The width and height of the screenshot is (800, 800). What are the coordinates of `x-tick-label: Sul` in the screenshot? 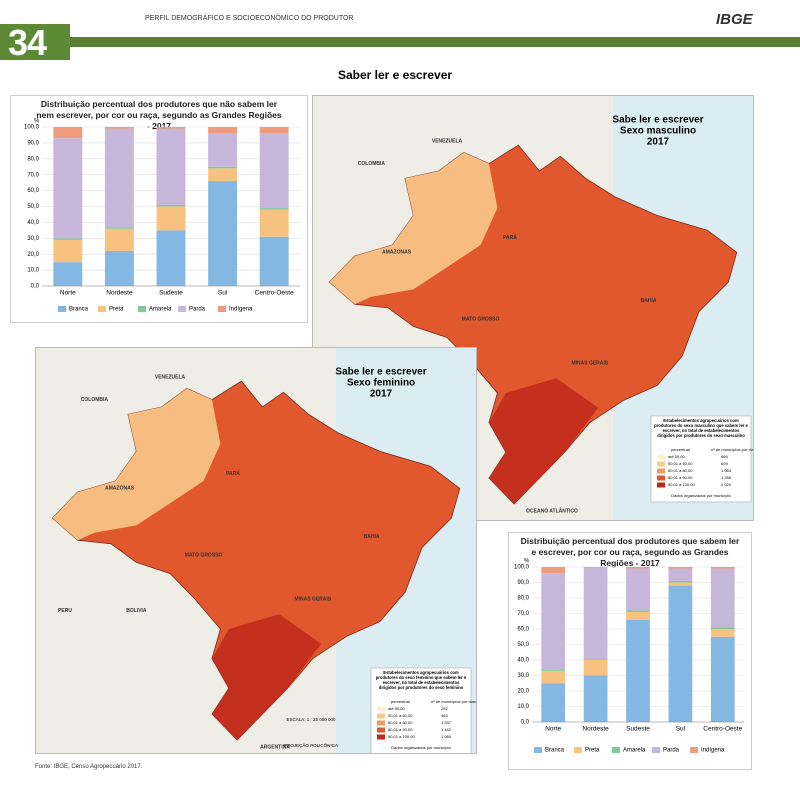 It's located at (223, 293).